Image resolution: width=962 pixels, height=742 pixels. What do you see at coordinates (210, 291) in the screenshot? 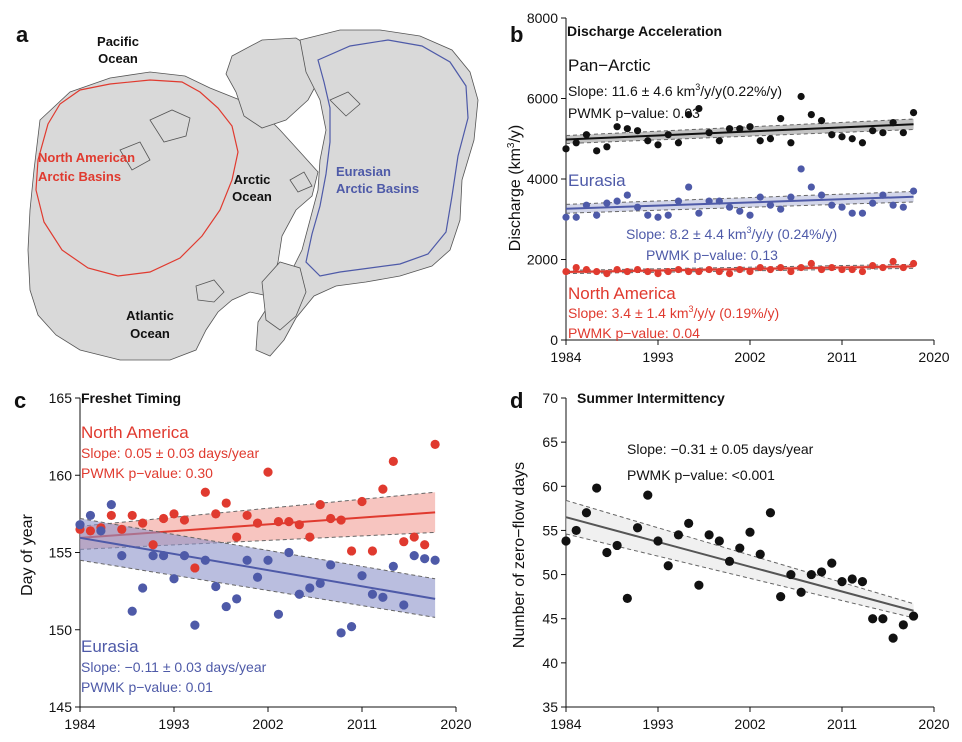
I see `iceland-land` at bounding box center [210, 291].